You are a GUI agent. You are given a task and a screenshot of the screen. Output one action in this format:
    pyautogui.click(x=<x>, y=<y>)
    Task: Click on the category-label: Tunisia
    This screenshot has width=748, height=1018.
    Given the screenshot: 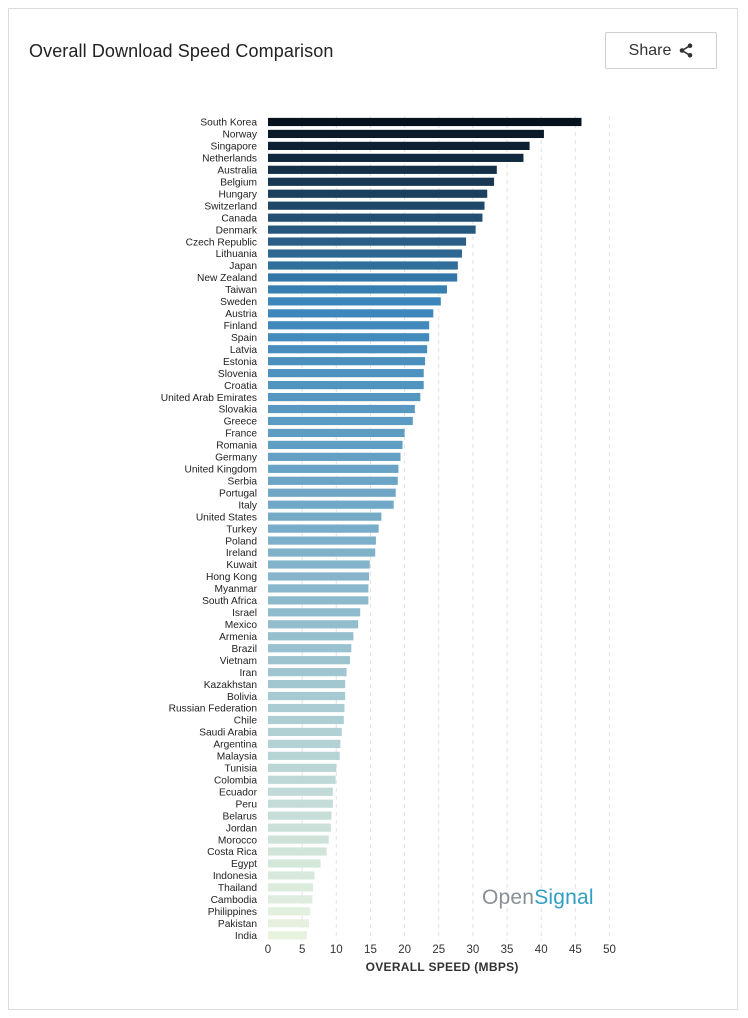 What is the action you would take?
    pyautogui.click(x=241, y=769)
    